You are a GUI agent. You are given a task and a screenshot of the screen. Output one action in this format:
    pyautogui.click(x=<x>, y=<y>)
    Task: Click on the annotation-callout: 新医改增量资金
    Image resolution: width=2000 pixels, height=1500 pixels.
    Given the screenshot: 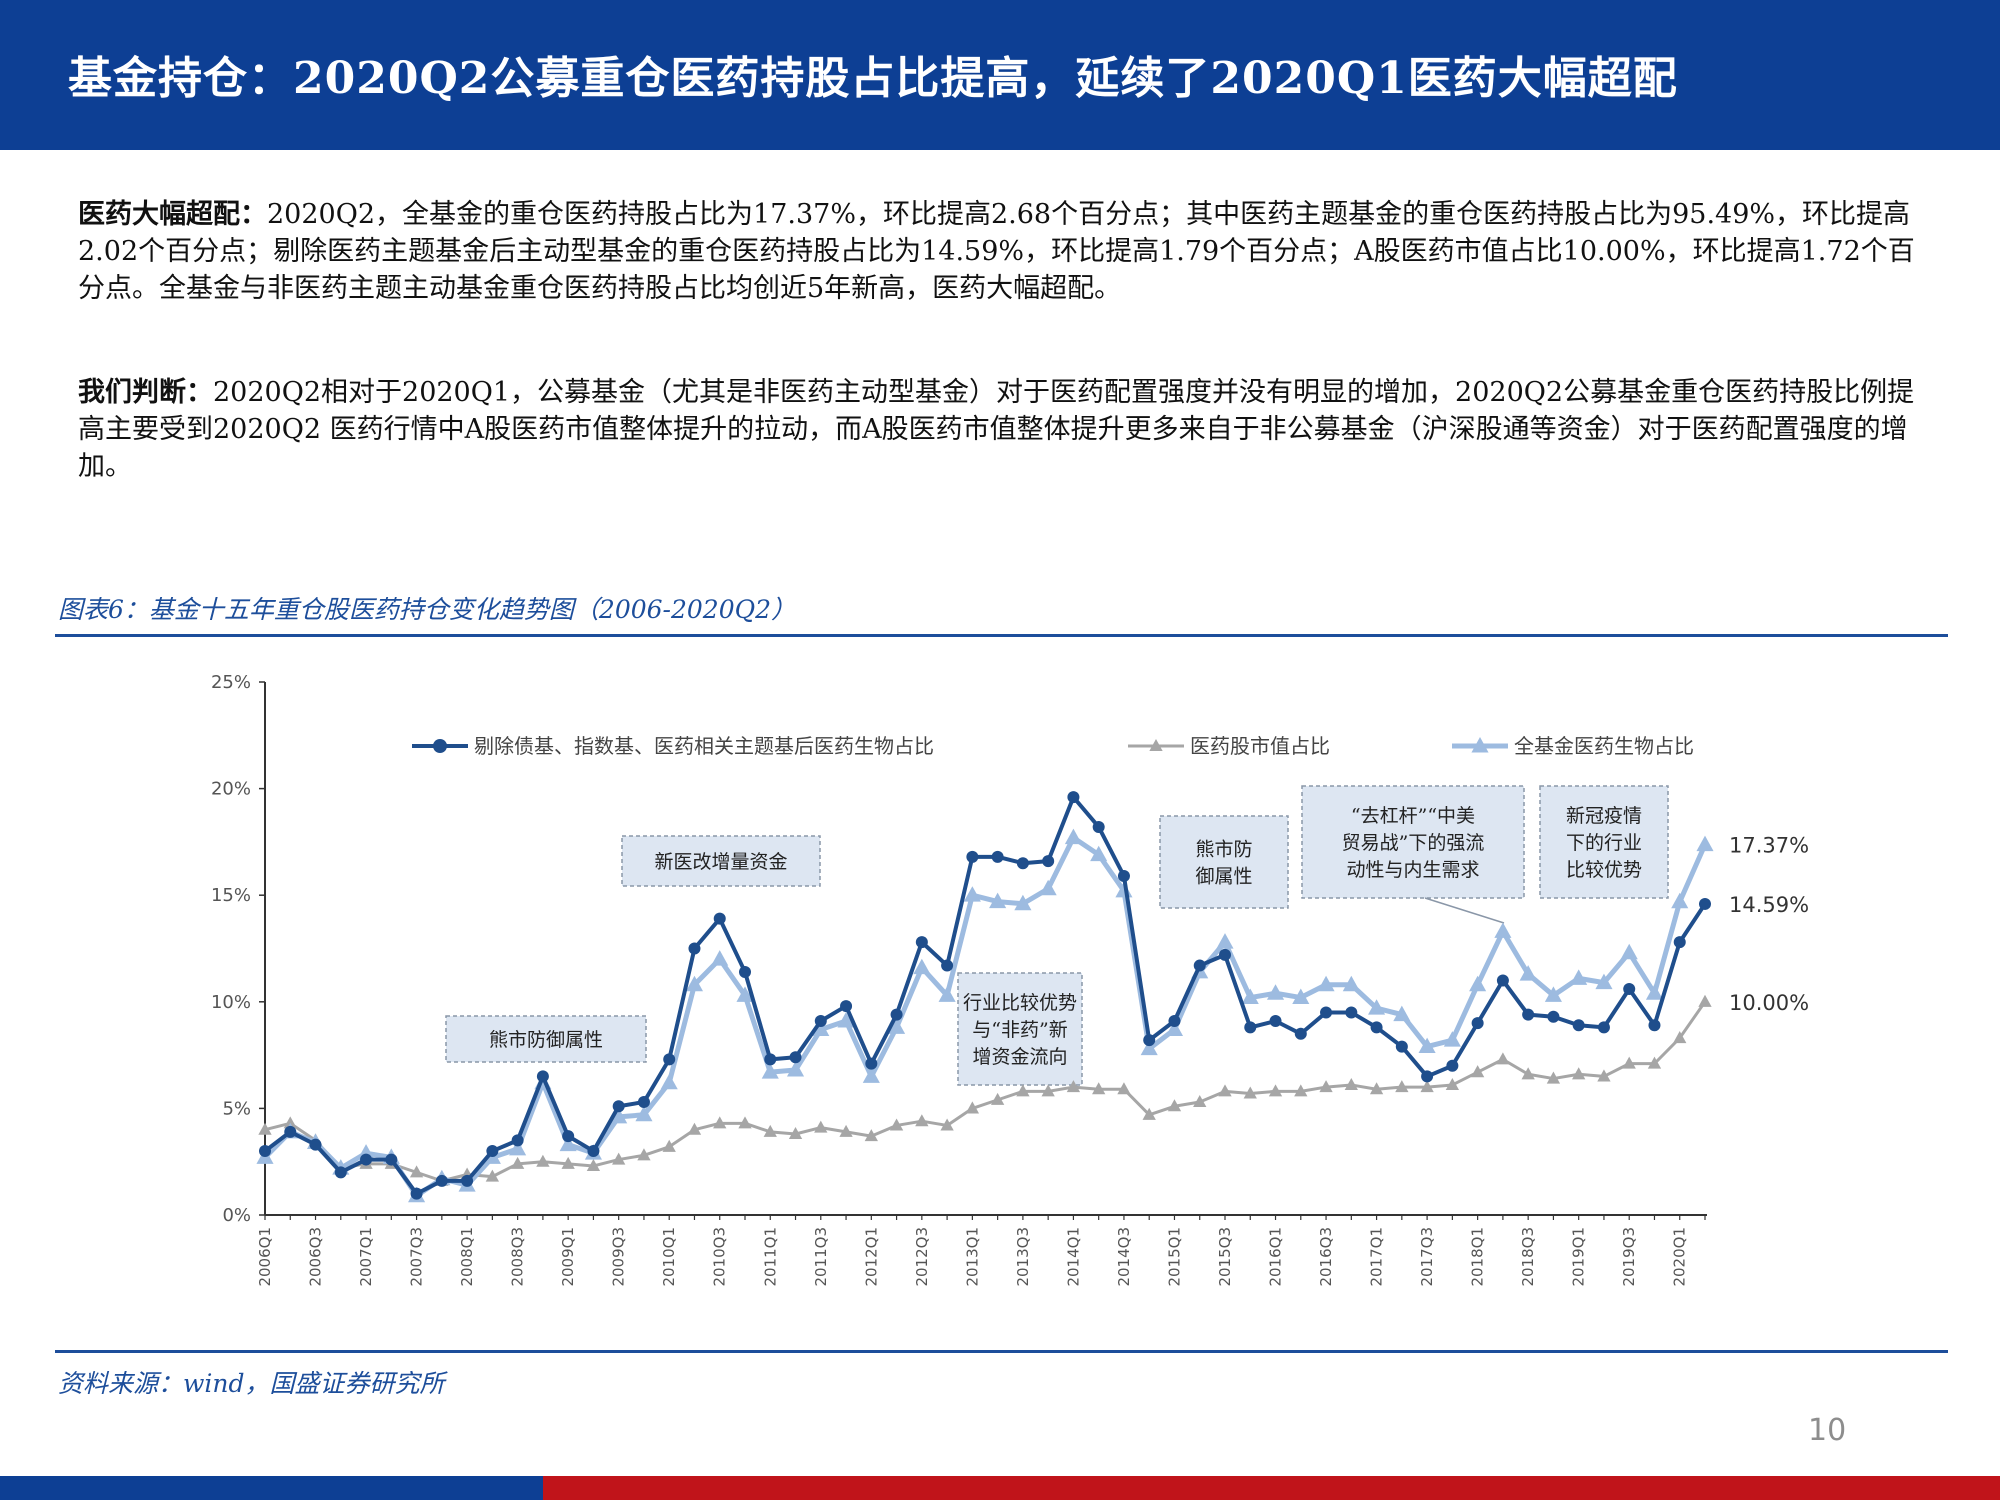 What is the action you would take?
    pyautogui.click(x=721, y=861)
    